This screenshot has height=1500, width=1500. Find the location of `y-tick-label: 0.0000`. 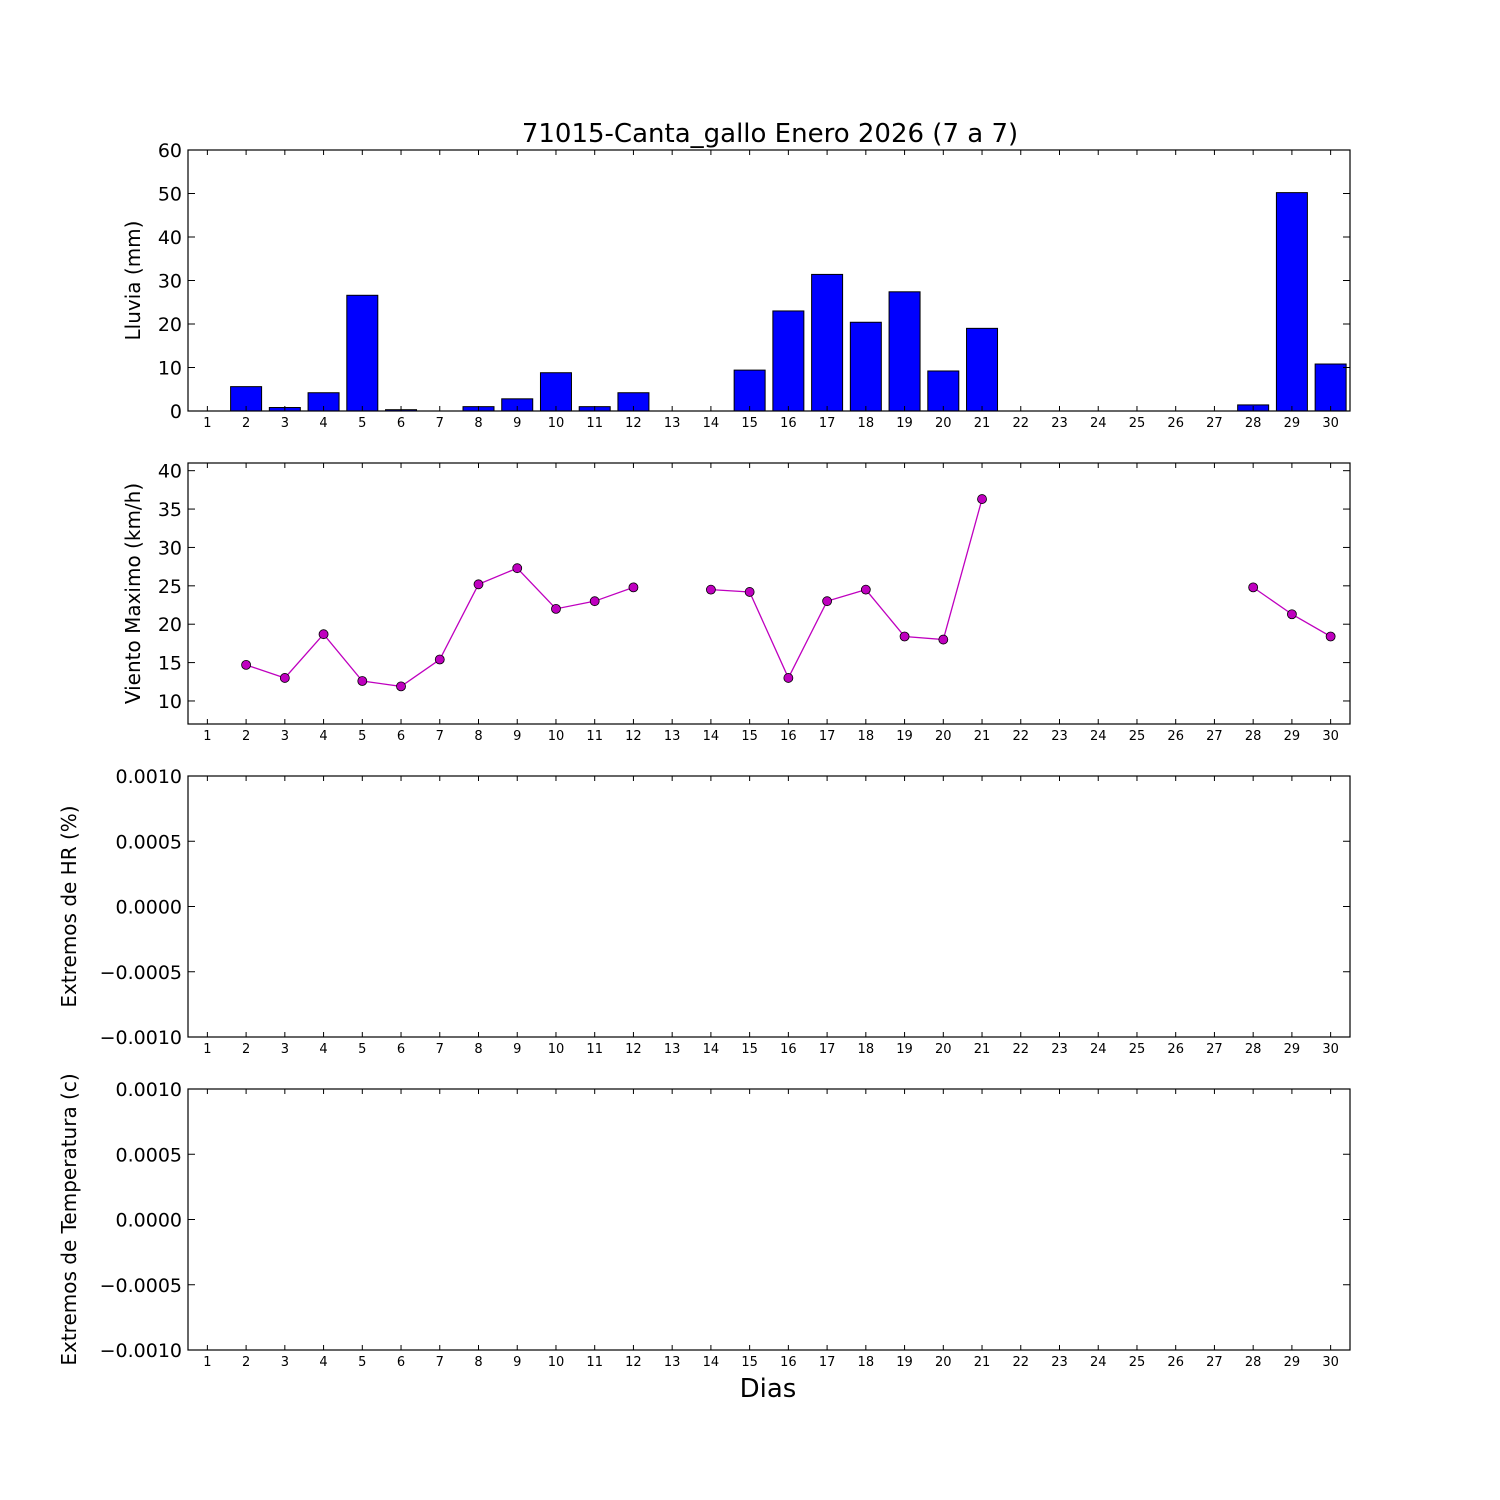

y-tick-label: 0.0000 is located at coordinates (149, 1221).